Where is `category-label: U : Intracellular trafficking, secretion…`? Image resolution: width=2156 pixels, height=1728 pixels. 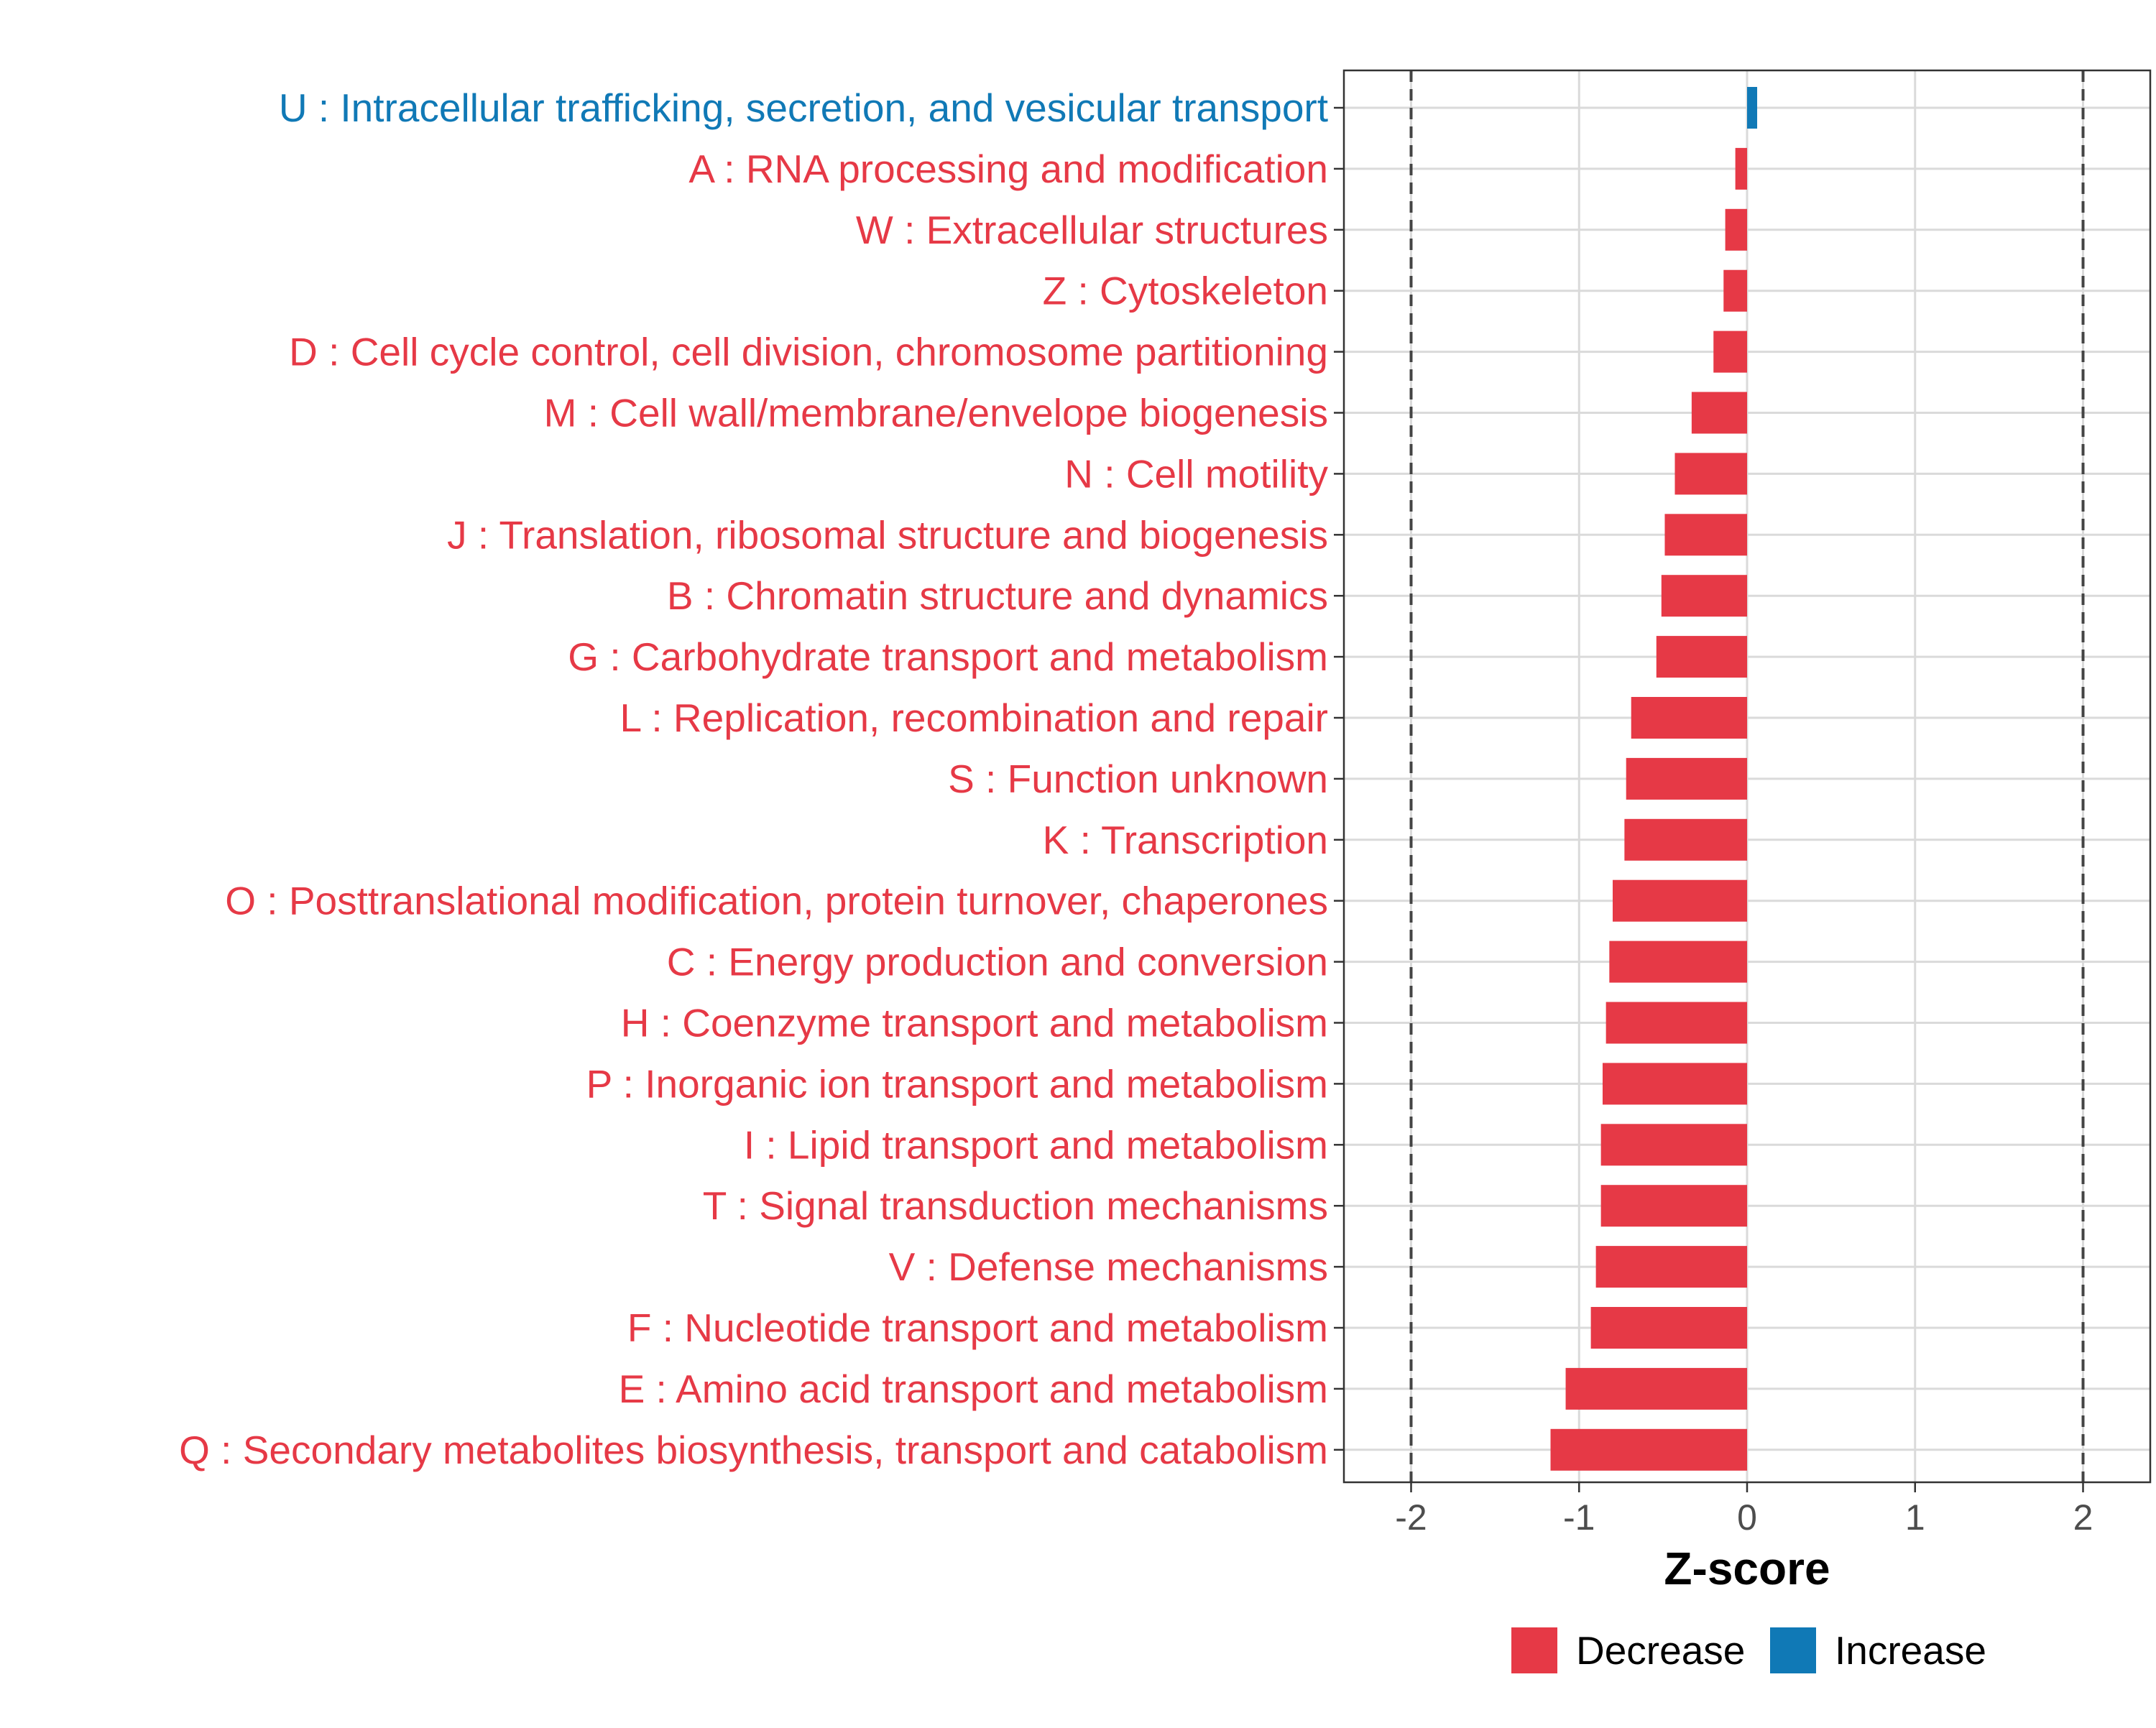
category-label: U : Intracellular trafficking, secretion… is located at coordinates (804, 108).